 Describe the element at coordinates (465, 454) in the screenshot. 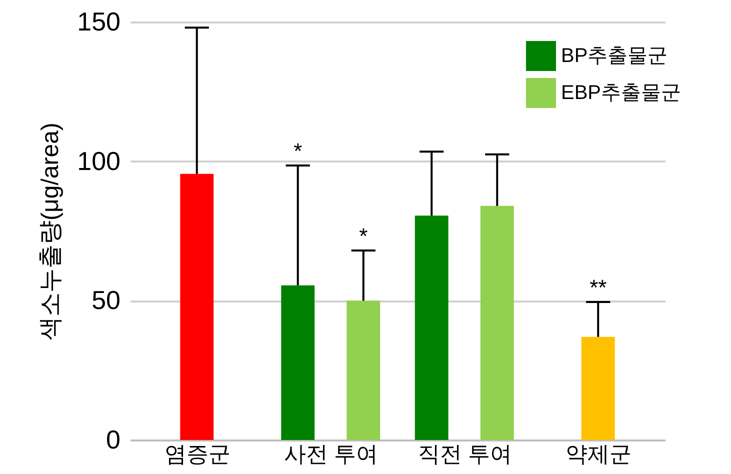

I see `x-tick-label: 직전 투여` at that location.